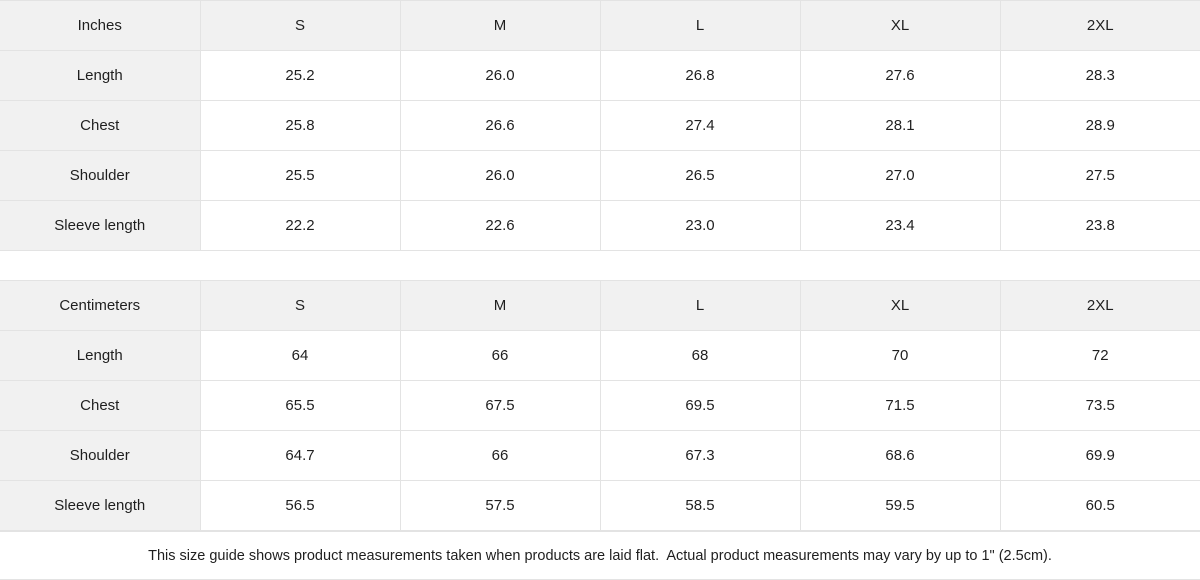 This screenshot has width=1200, height=580. I want to click on cell-sleeve-length-l: 58.5, so click(700, 506).